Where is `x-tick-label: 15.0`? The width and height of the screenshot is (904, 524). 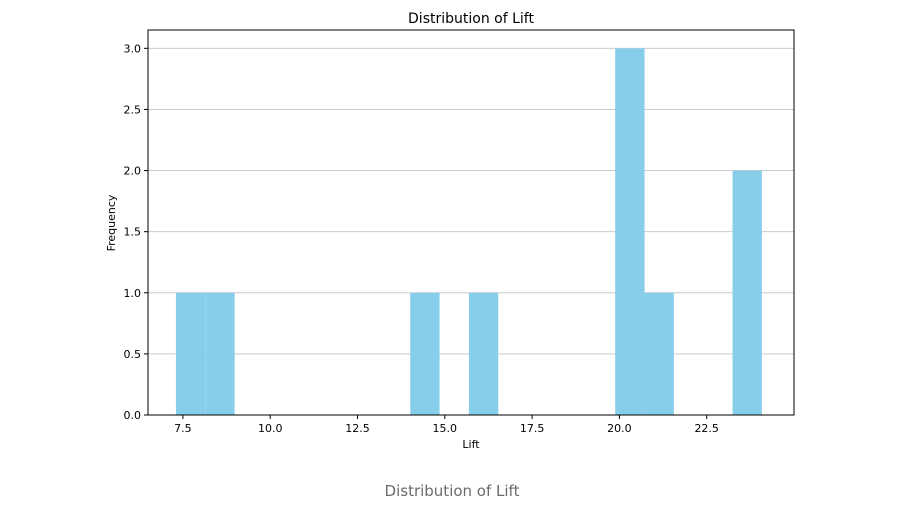
x-tick-label: 15.0 is located at coordinates (445, 428).